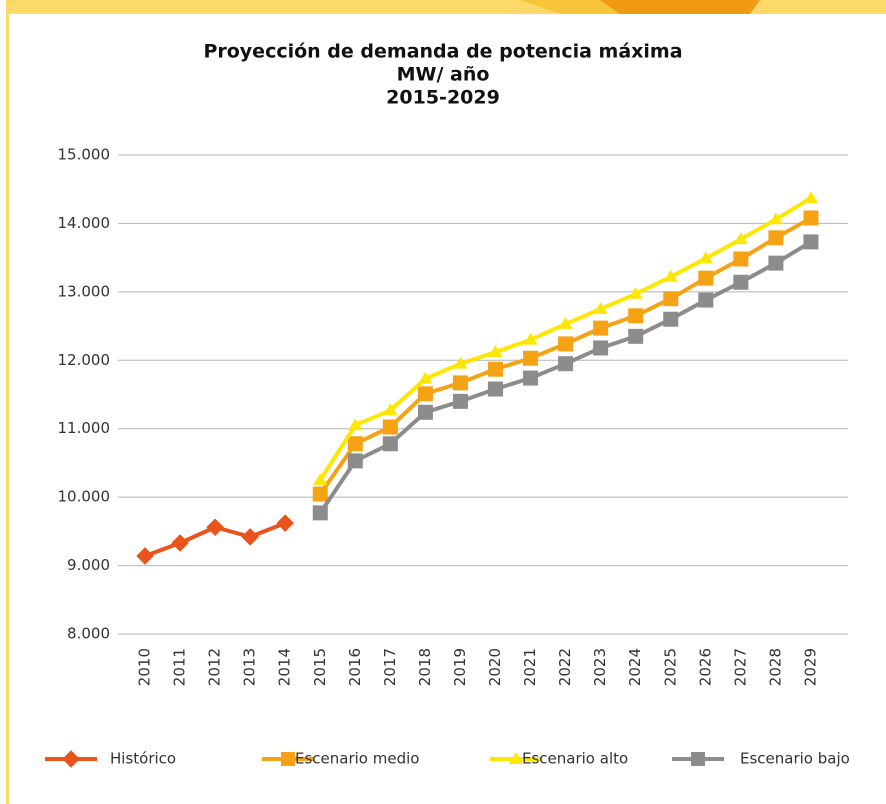 Image resolution: width=886 pixels, height=804 pixels. I want to click on y-tick-label: 8.000, so click(88, 634).